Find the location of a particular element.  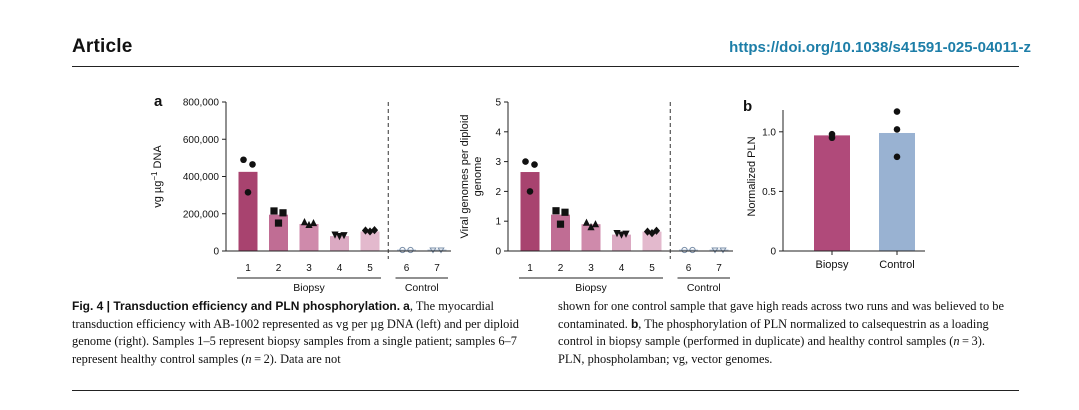

caption-panel-b: b is located at coordinates (634, 323).